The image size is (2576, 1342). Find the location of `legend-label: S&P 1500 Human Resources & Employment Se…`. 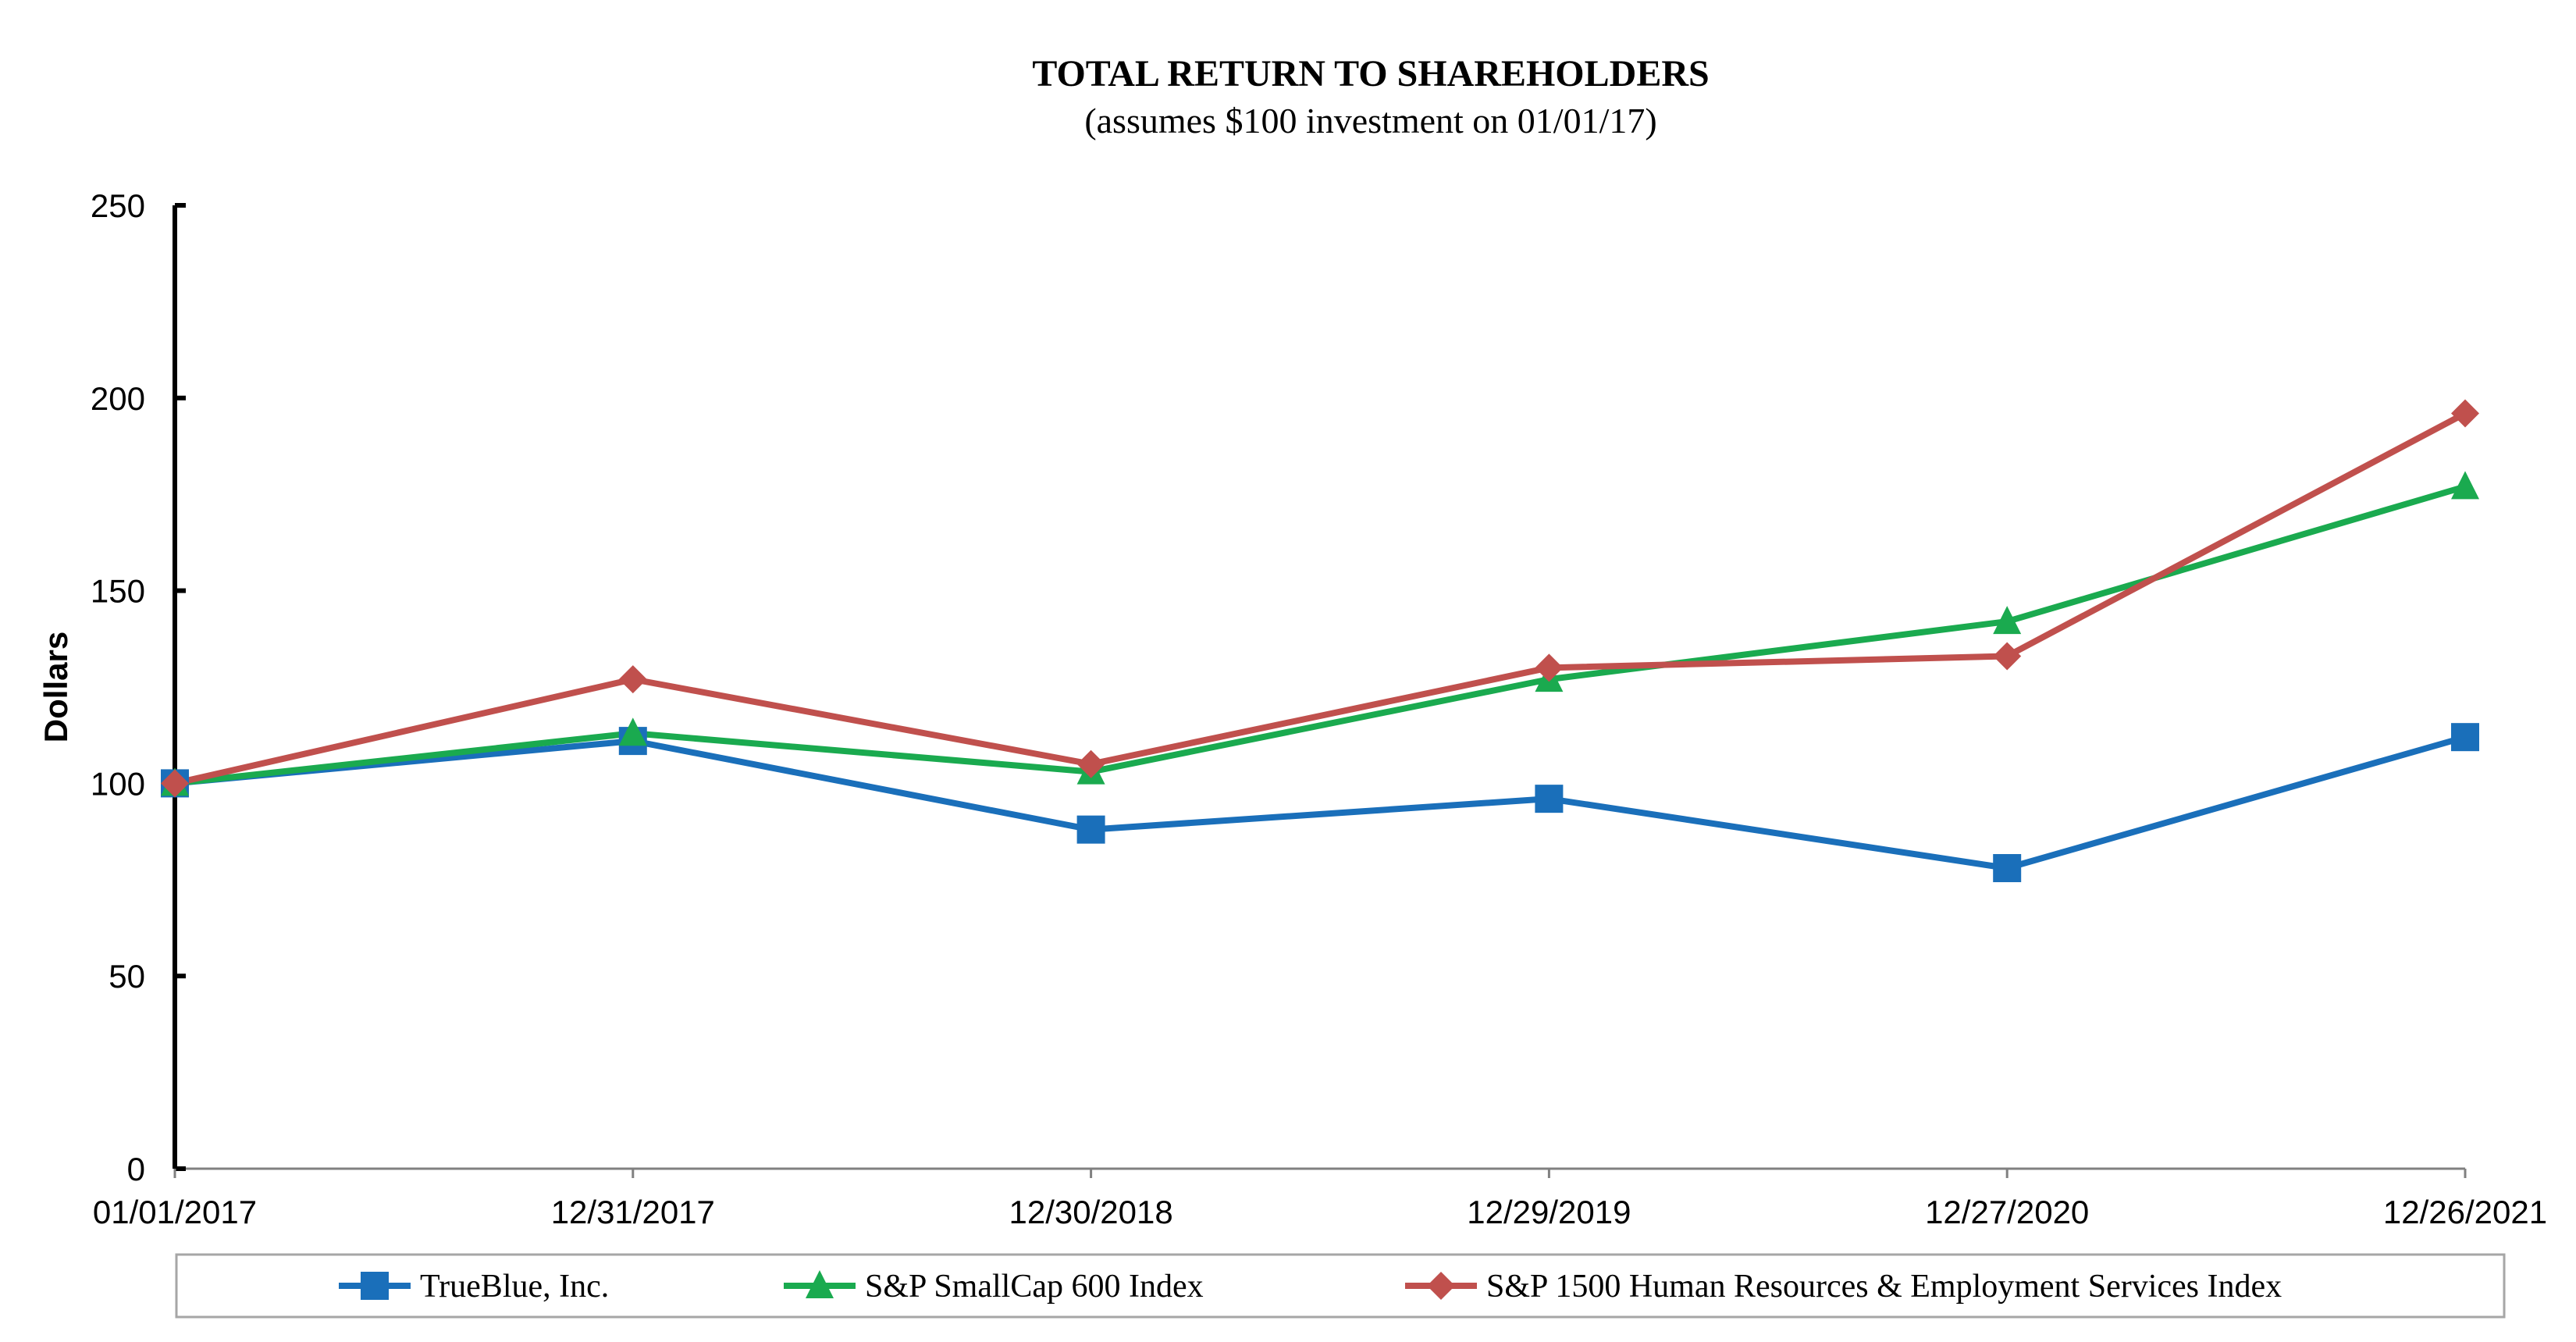

legend-label: S&P 1500 Human Resources & Employment Se… is located at coordinates (1884, 1287).